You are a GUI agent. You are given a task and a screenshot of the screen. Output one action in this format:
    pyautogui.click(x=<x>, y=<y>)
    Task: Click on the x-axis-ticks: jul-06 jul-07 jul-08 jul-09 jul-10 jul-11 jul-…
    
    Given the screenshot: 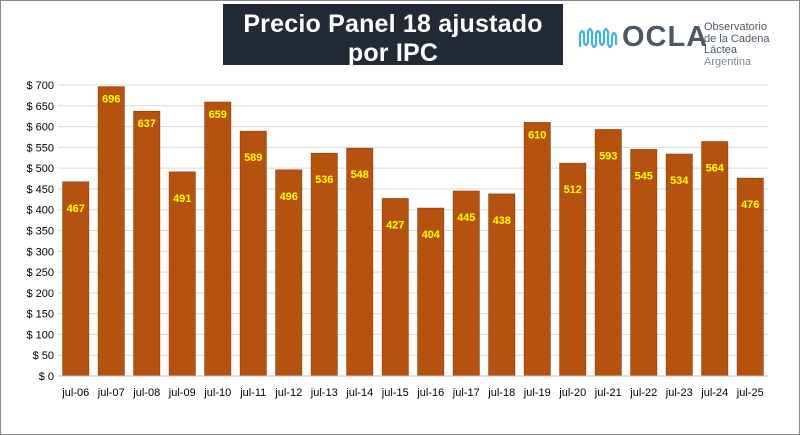 What is the action you would take?
    pyautogui.click(x=412, y=393)
    